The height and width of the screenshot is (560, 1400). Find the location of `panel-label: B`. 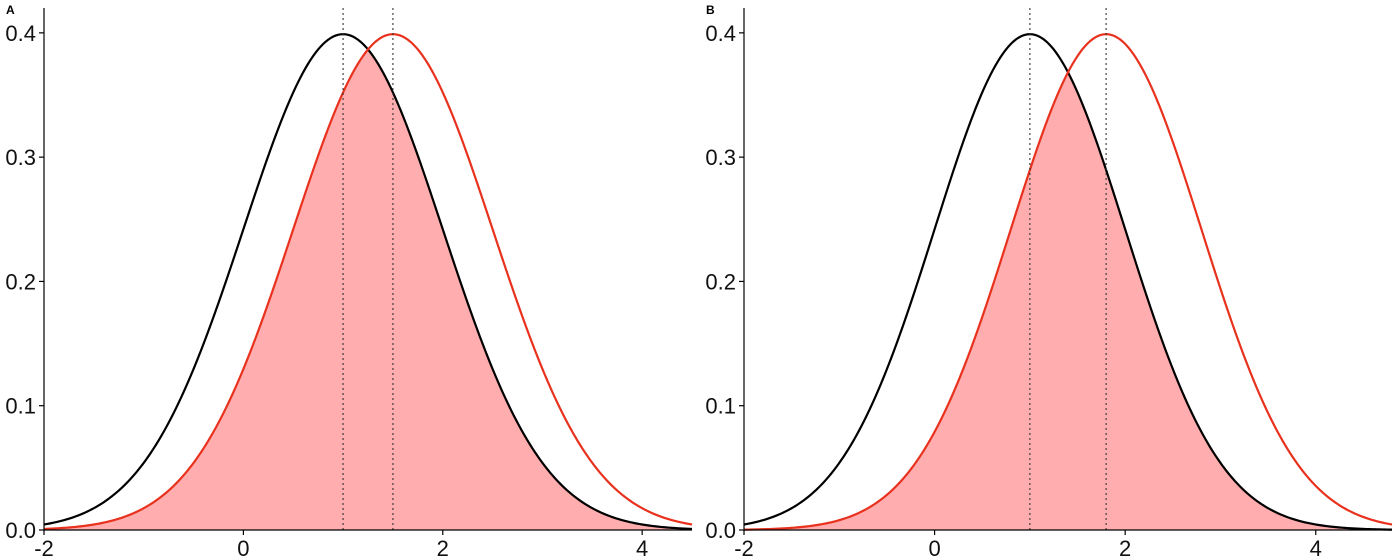

panel-label: B is located at coordinates (710, 10).